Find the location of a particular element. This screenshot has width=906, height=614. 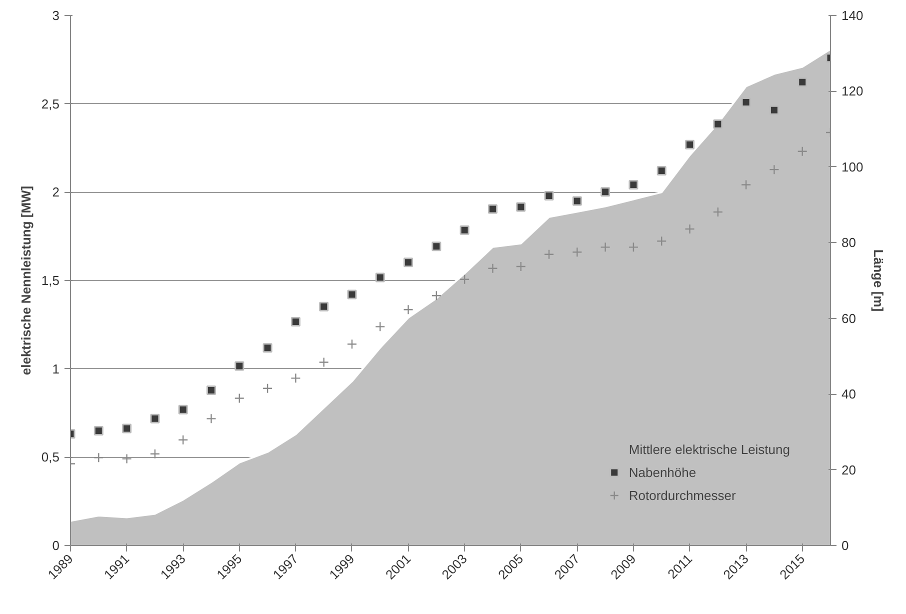

legend-label: Rotordurchmesser is located at coordinates (682, 495).